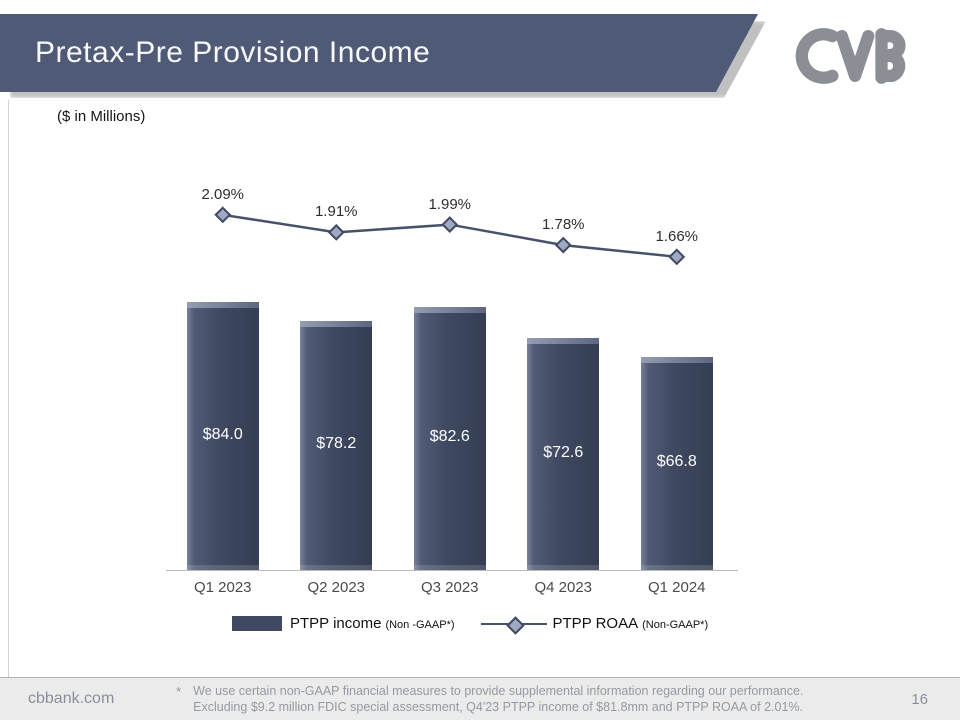  Describe the element at coordinates (563, 225) in the screenshot. I see `roaa-value-label: 1.78%` at that location.